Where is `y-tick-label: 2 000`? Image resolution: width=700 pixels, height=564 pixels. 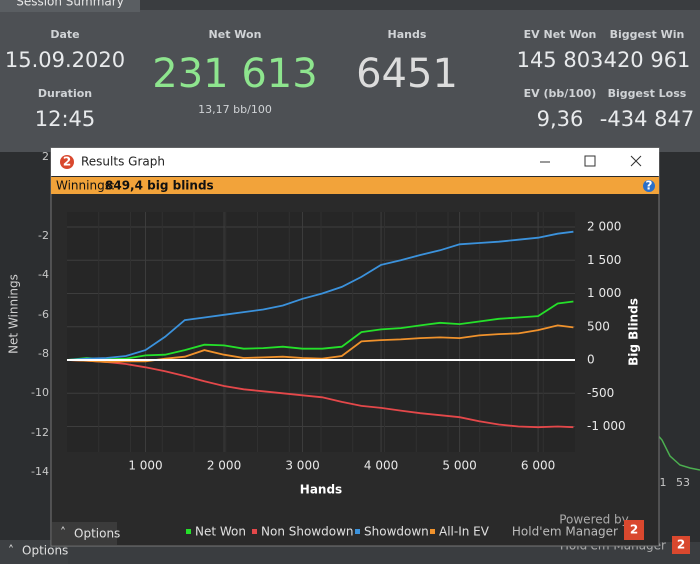 y-tick-label: 2 000 is located at coordinates (604, 227).